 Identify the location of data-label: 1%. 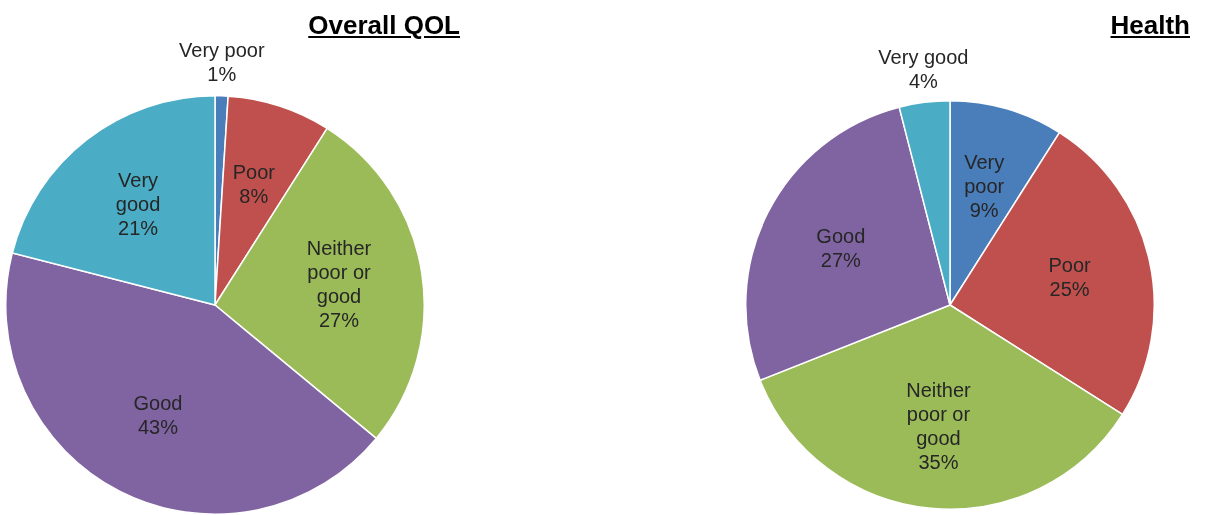
(222, 74).